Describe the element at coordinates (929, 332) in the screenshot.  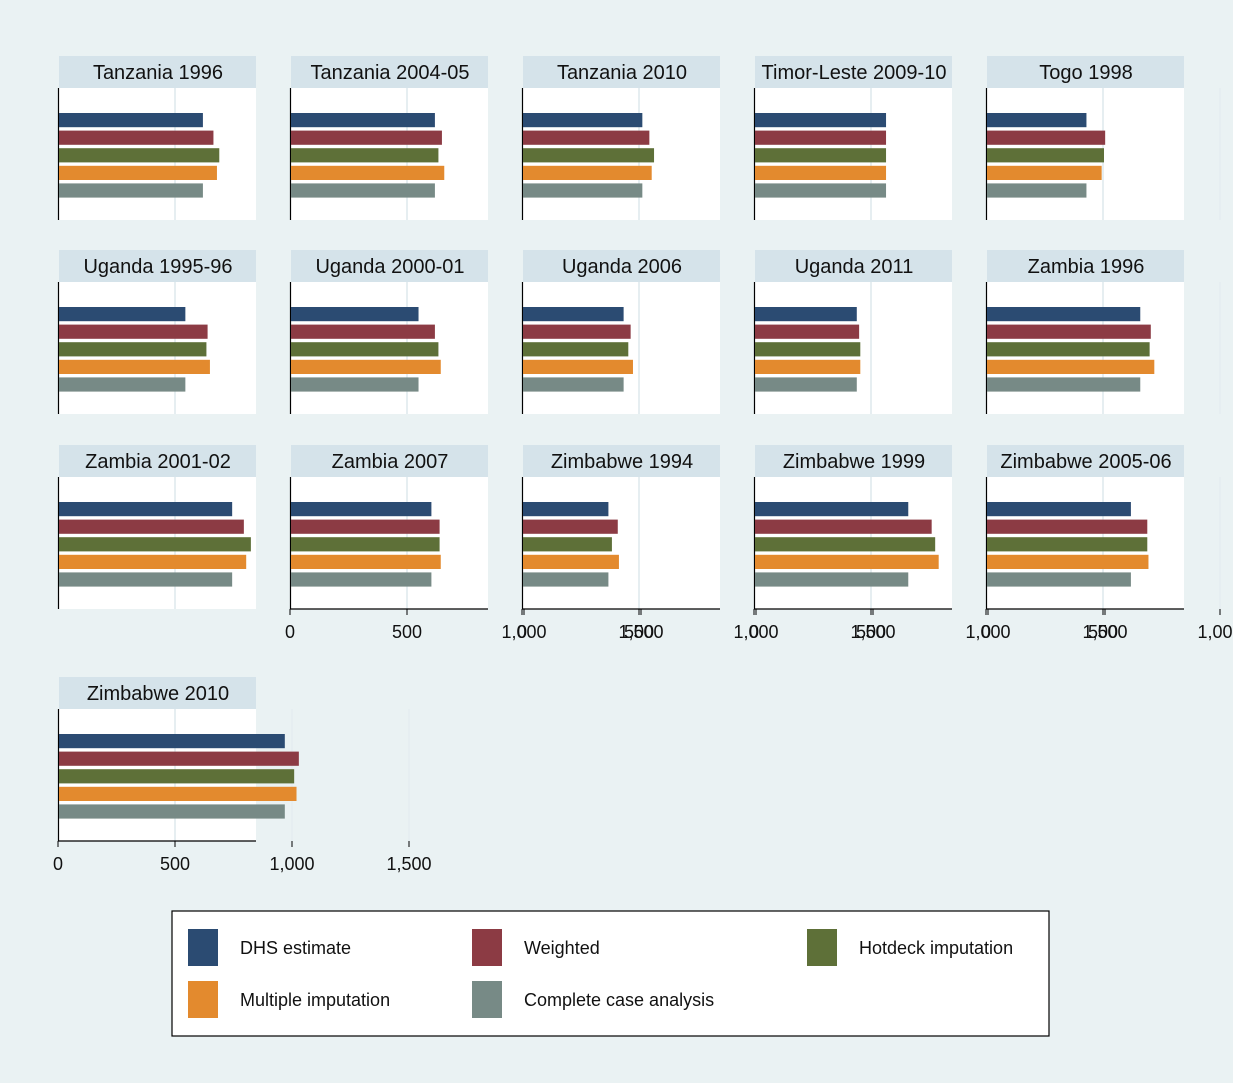
I see `panel: Uganda 2011` at that location.